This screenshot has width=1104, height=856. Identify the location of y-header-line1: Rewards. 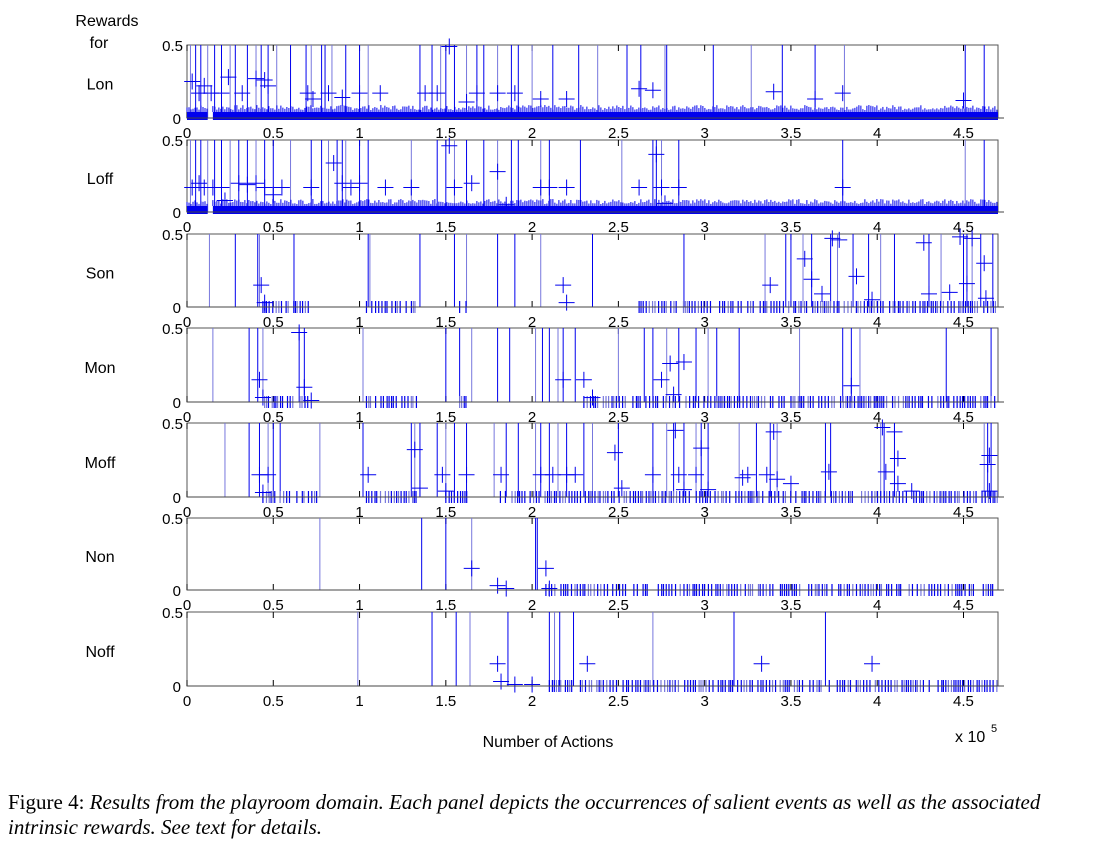
(106, 21).